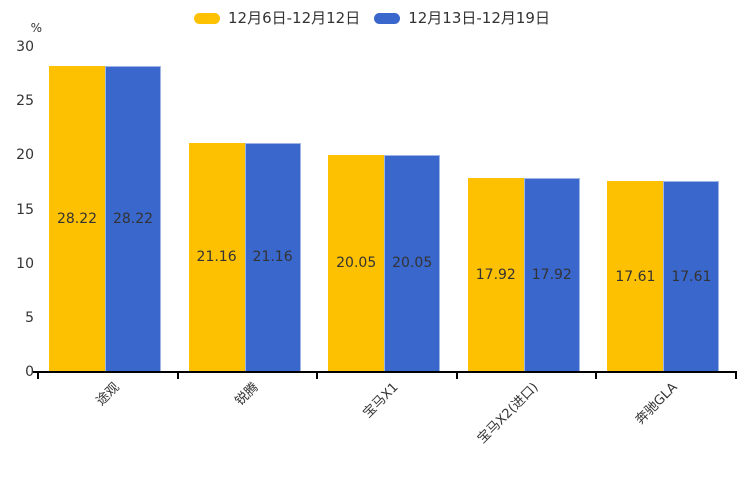 This screenshot has width=744, height=496. Describe the element at coordinates (25, 47) in the screenshot. I see `y-axis-tick-label: 30` at that location.